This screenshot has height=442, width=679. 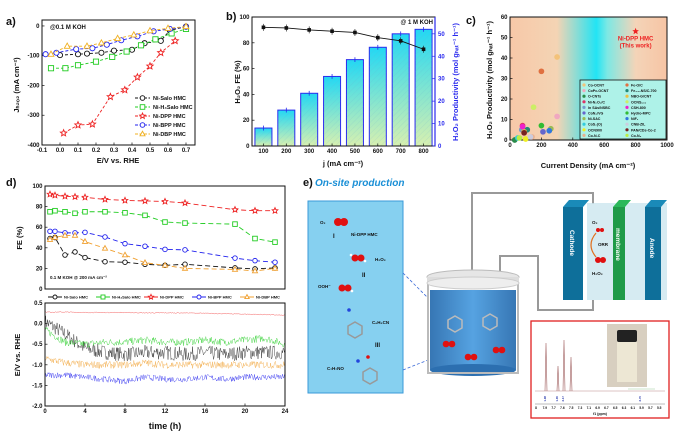 What do you see at coordinates (165, 378) in the screenshot?
I see `series-ni-bpp-hmc` at bounding box center [165, 378].